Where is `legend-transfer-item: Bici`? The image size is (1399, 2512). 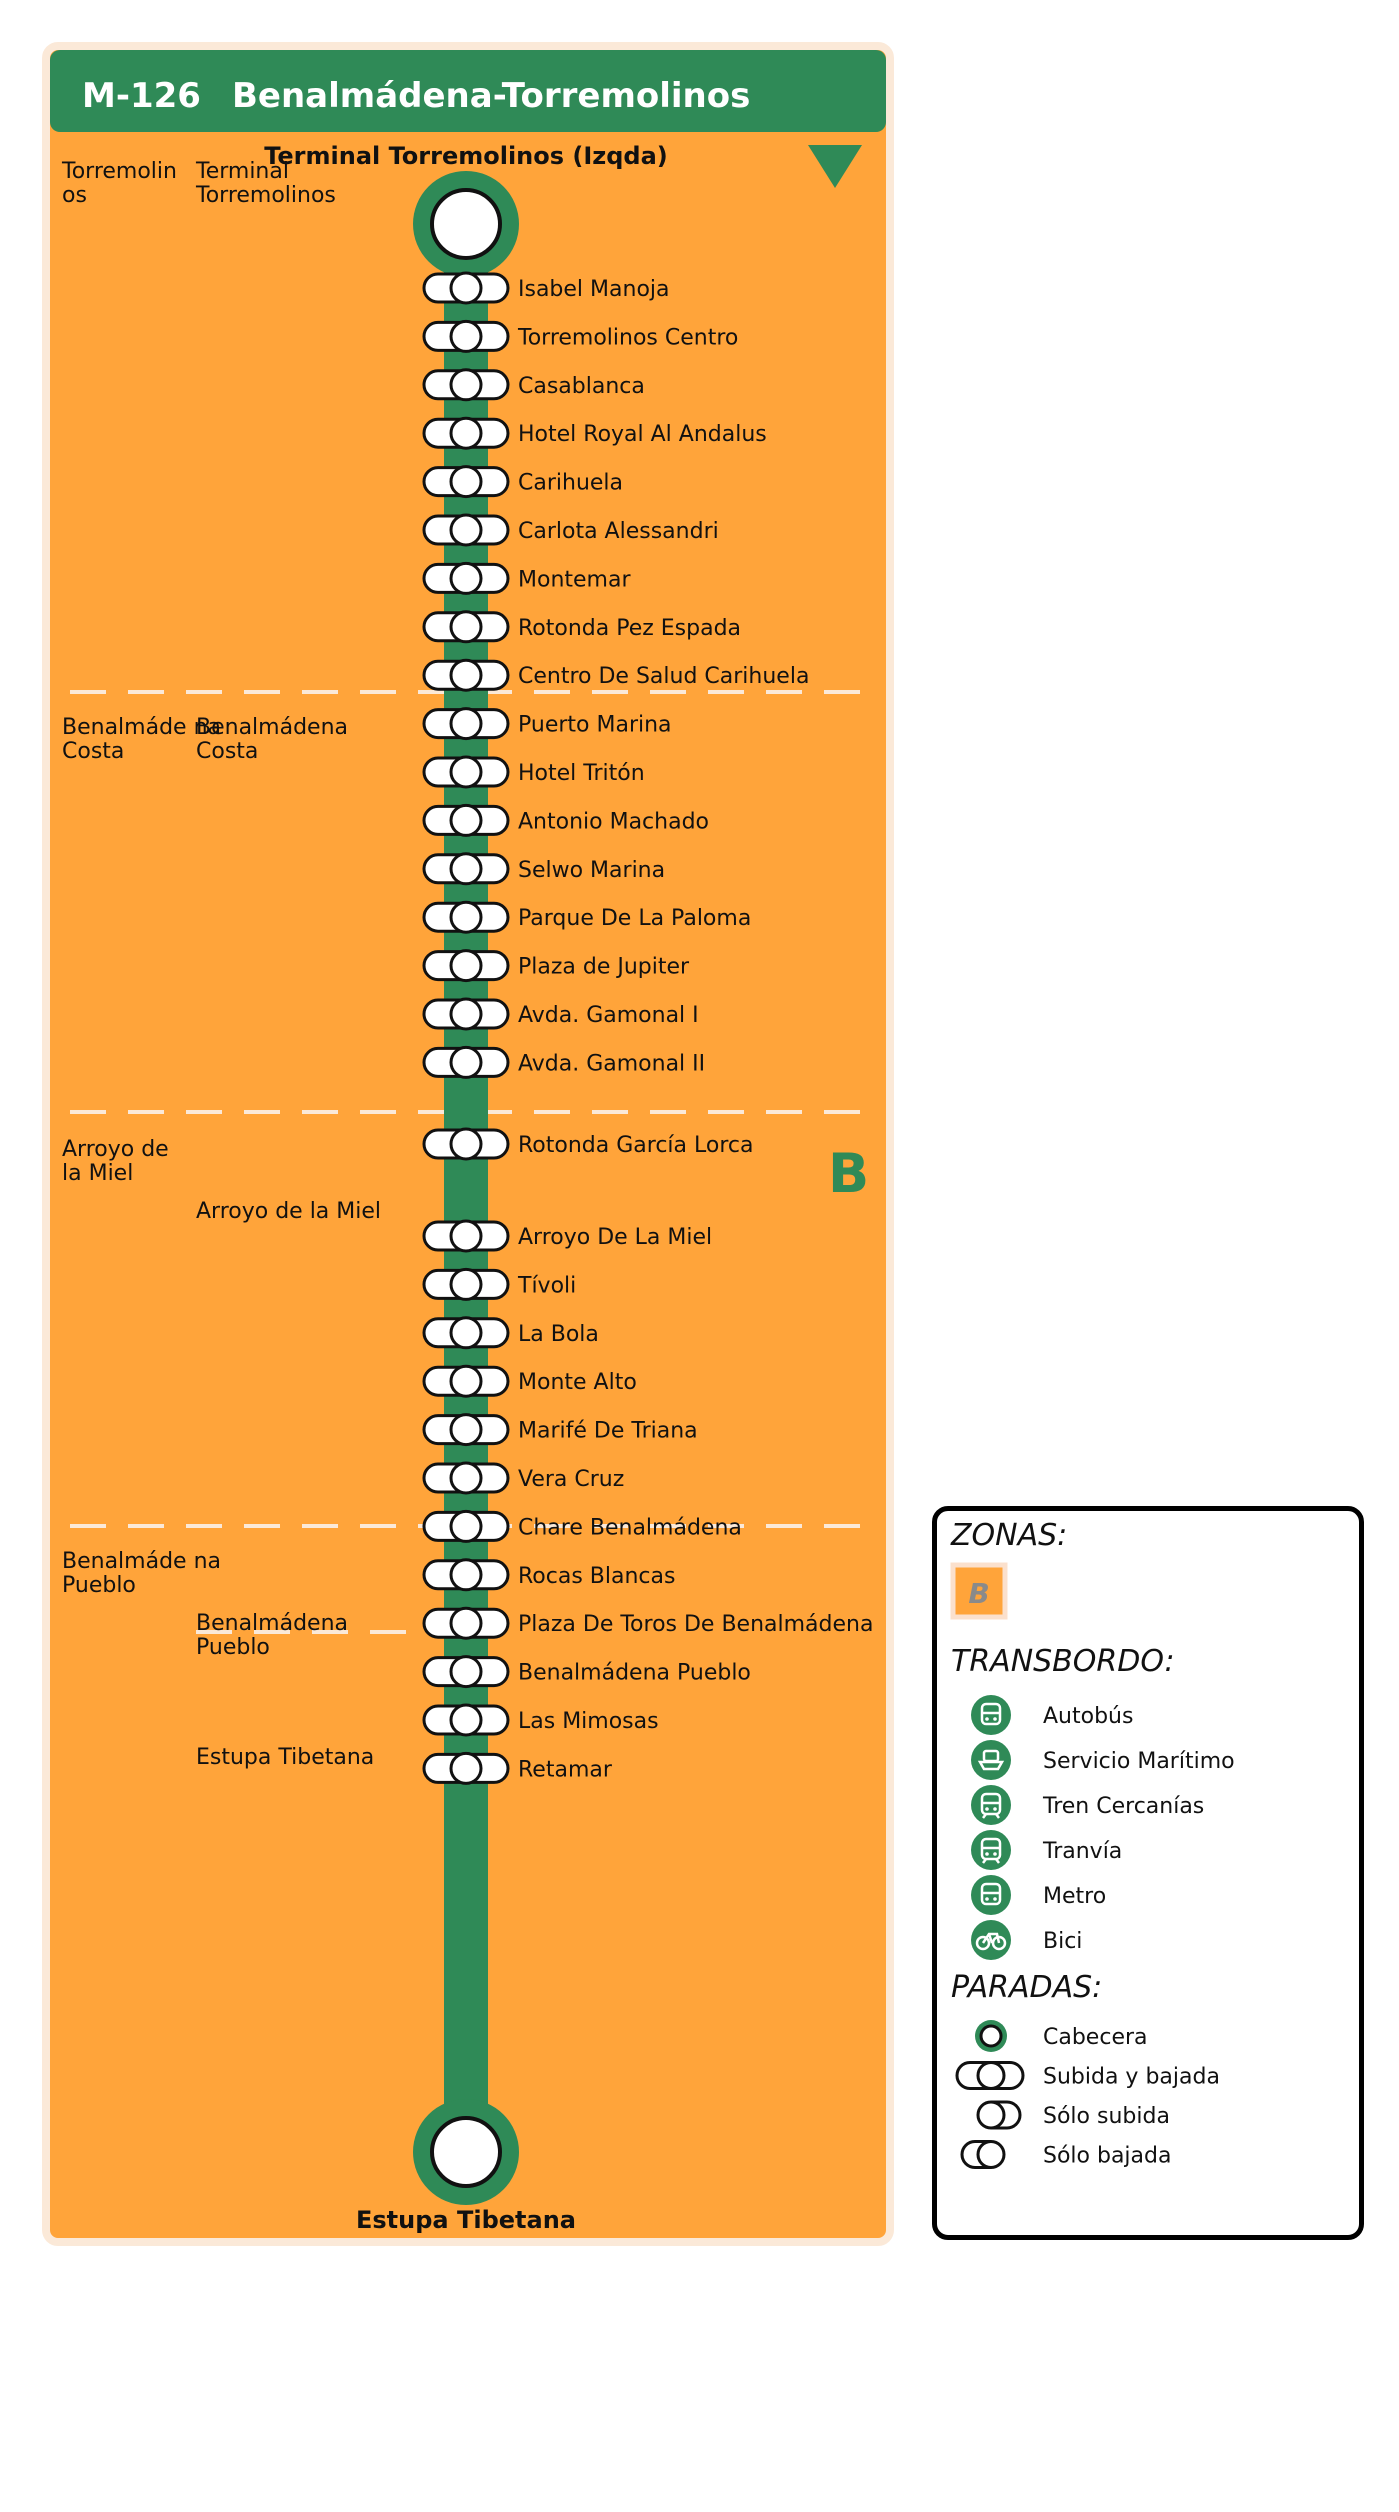
legend-transfer-item: Bici is located at coordinates (1026, 1940).